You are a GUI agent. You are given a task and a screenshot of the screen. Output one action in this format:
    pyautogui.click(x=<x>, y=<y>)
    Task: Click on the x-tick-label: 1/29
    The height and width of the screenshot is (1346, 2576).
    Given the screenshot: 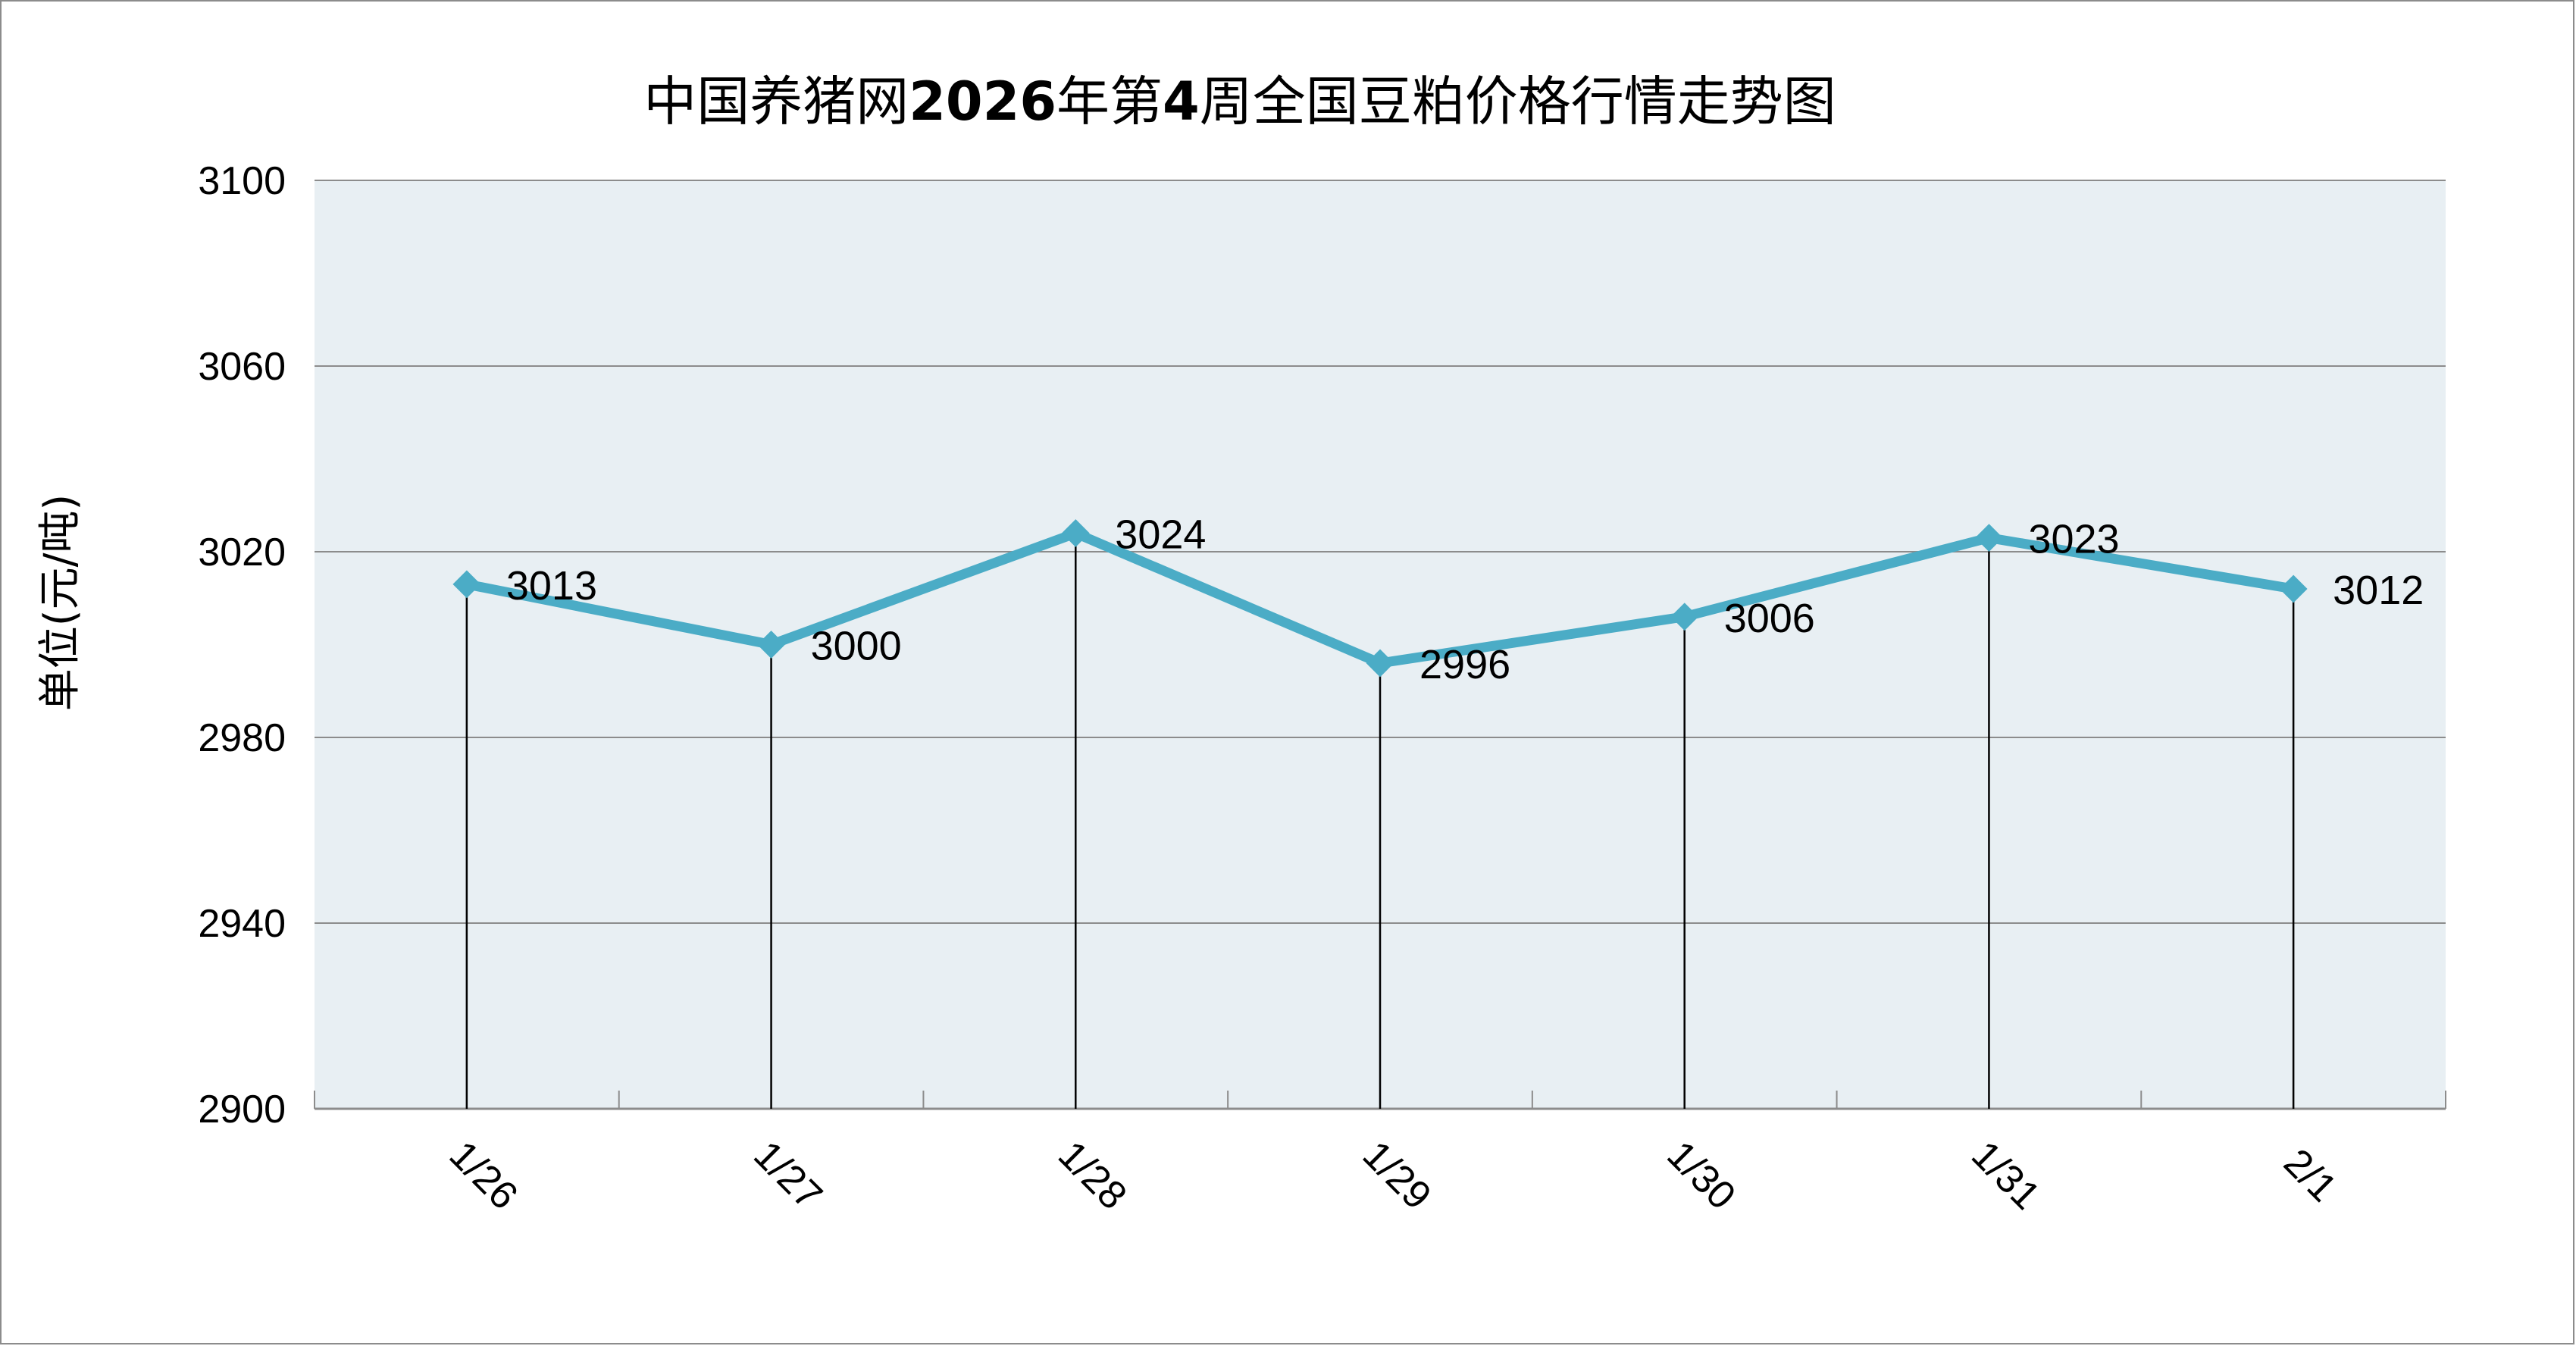 What is the action you would take?
    pyautogui.click(x=1397, y=1176)
    